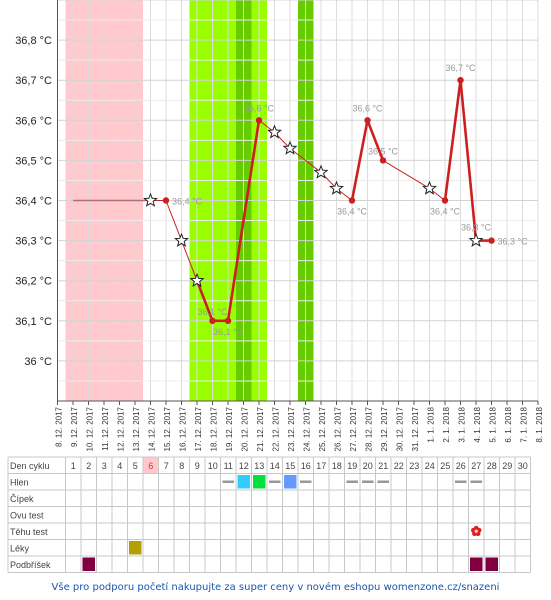 This screenshot has height=600, width=551. I want to click on y-tick-label: 36,8 °C, so click(33, 41).